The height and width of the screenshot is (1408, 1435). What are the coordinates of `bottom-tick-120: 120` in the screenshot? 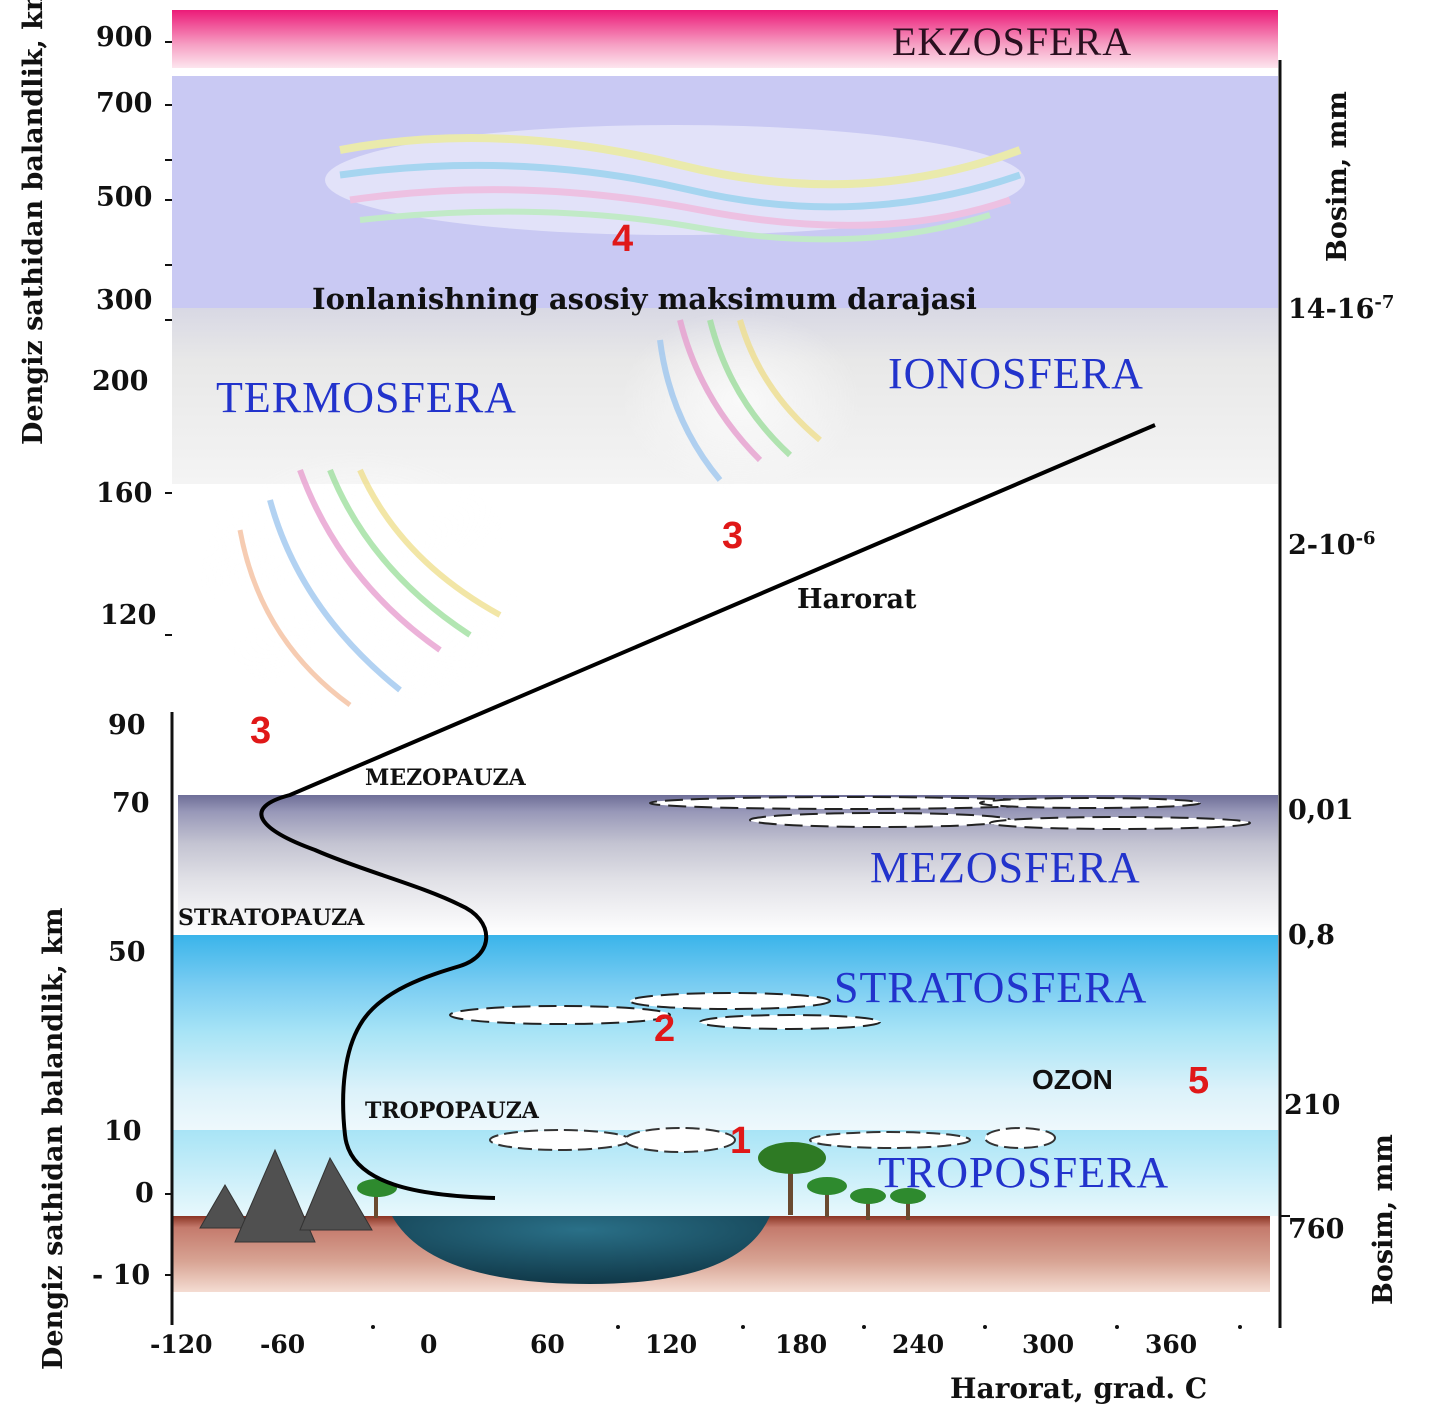 It's located at (671, 1344).